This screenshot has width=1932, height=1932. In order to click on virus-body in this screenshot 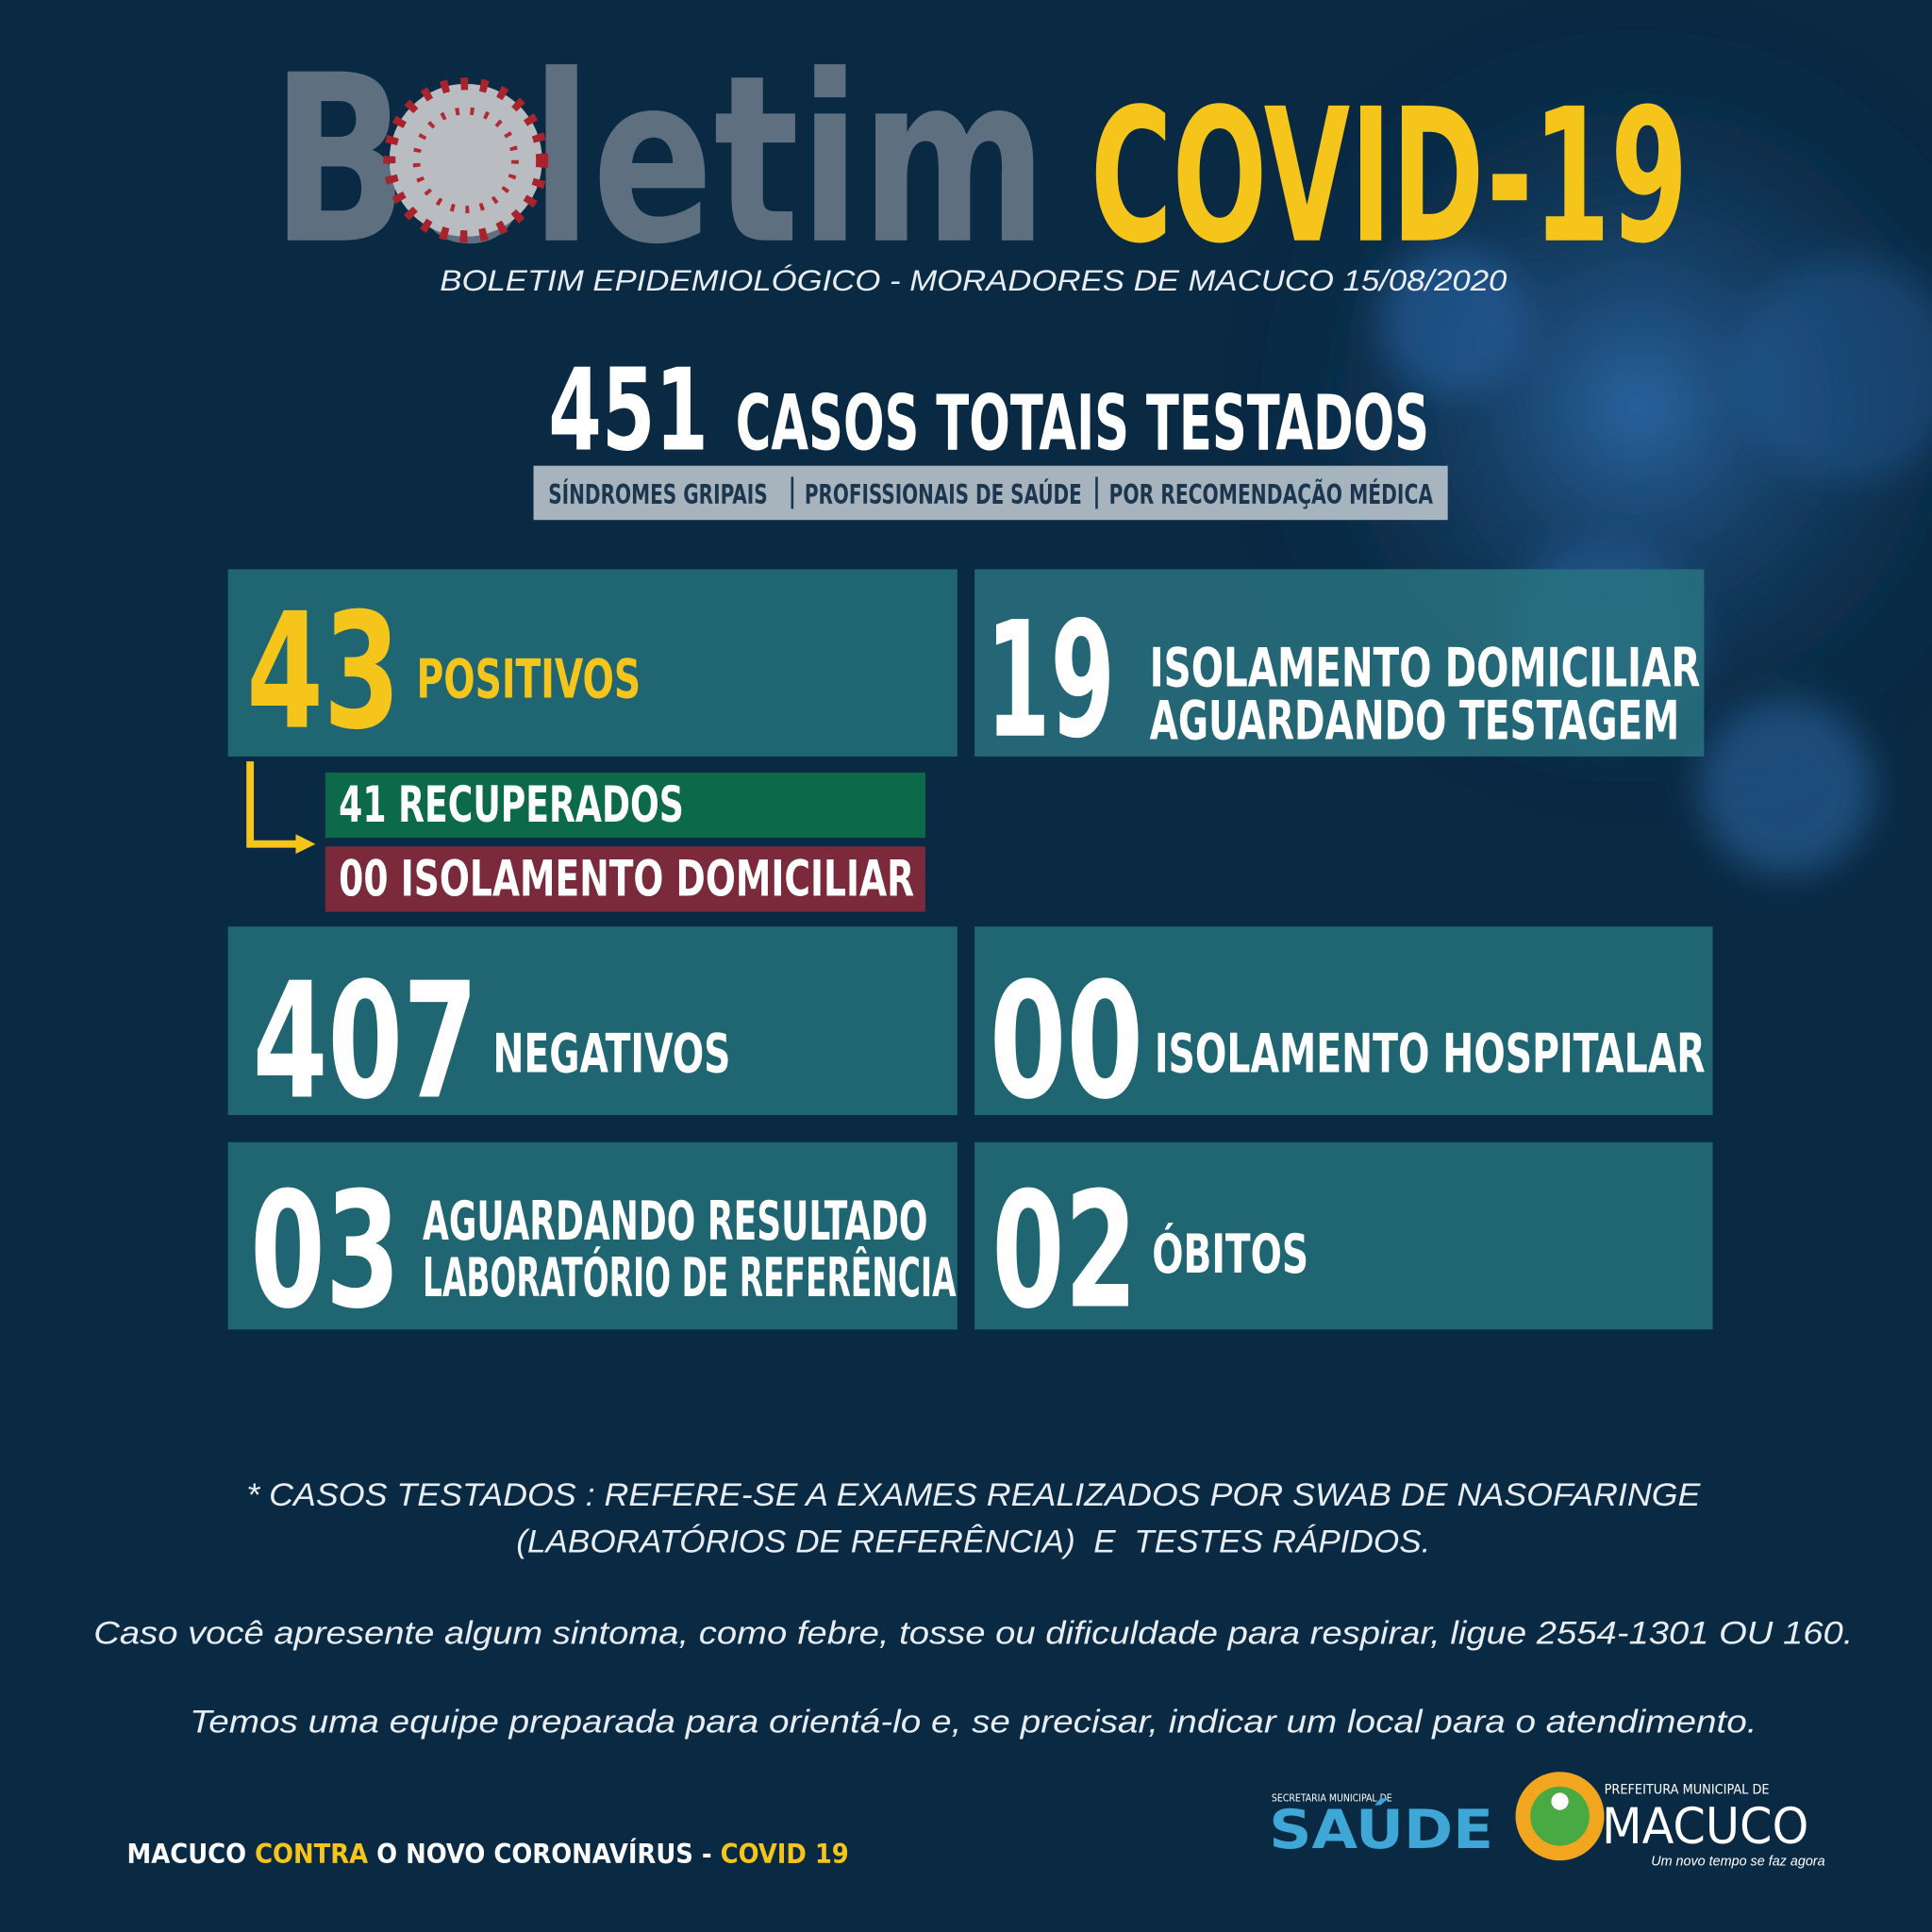, I will do `click(466, 160)`.